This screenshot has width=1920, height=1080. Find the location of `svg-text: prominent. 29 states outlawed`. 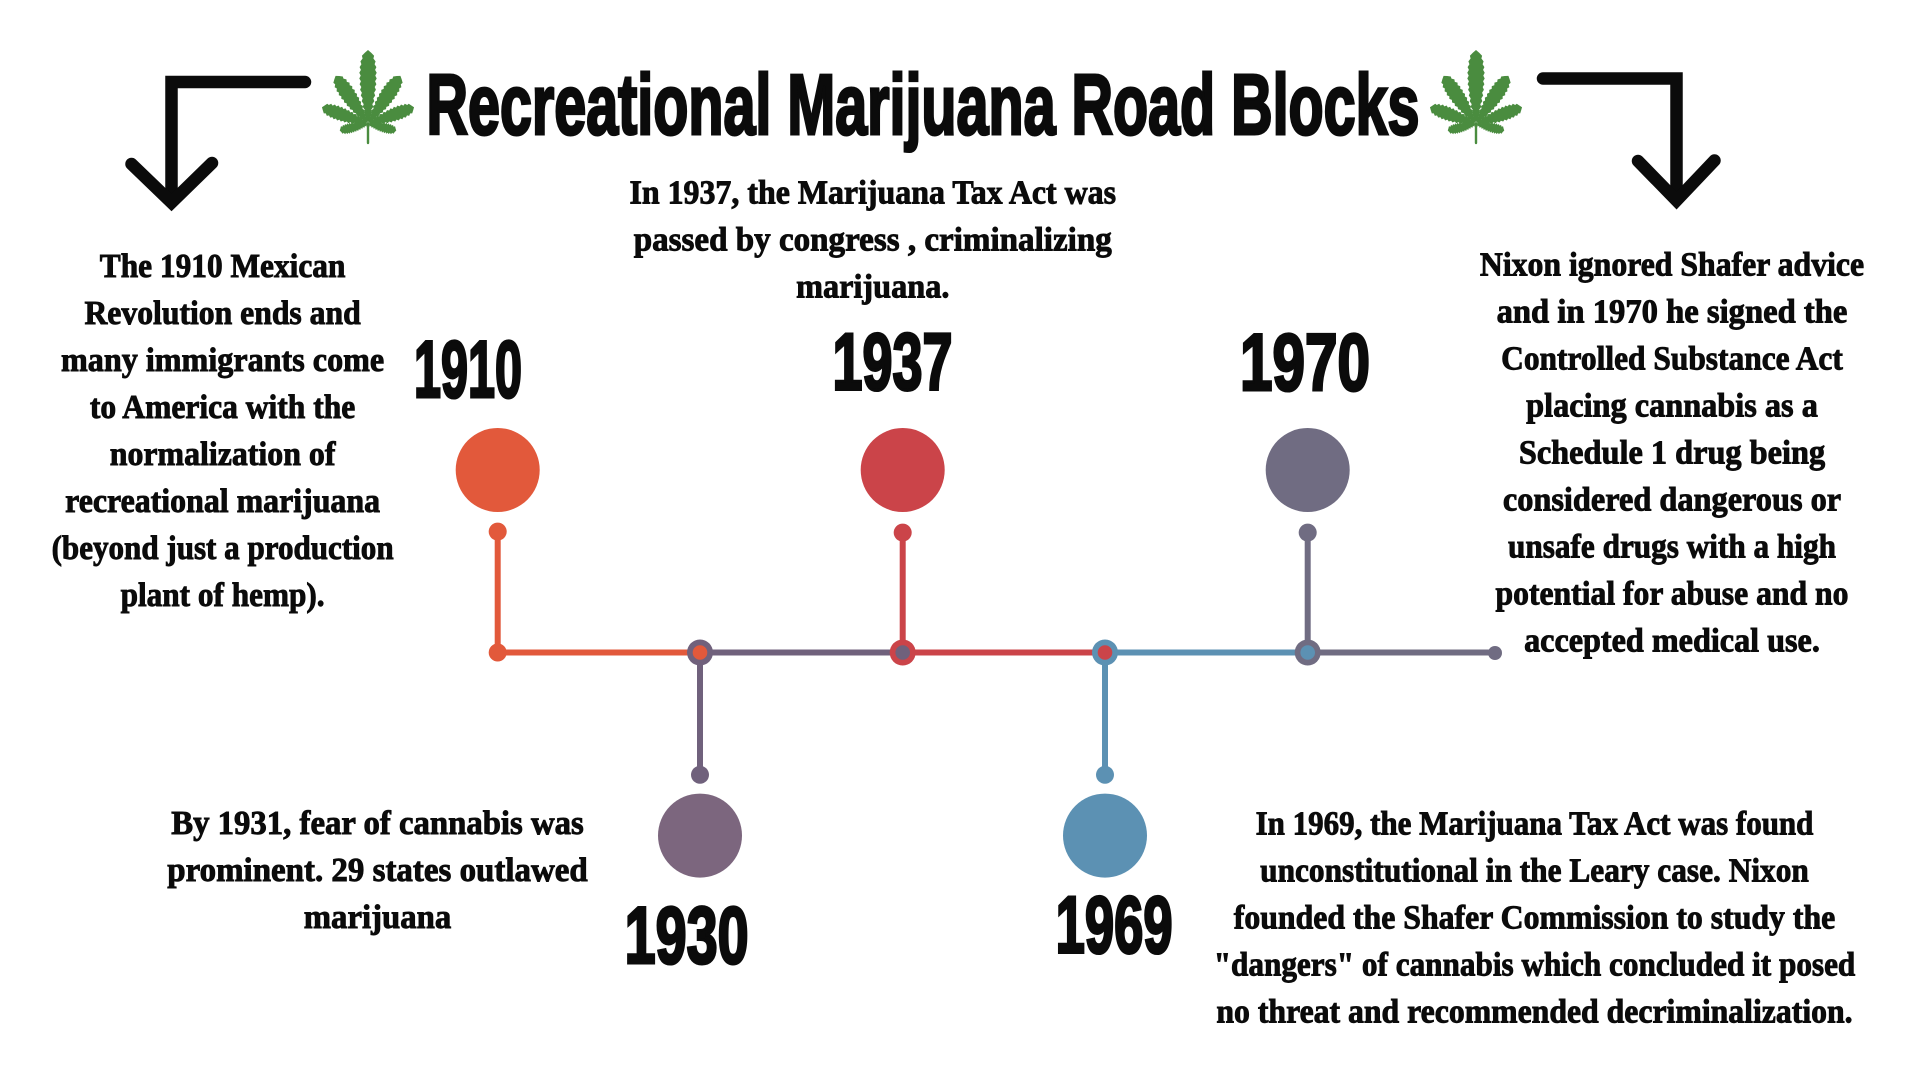

svg-text: prominent. 29 states outlawed is located at coordinates (377, 870).